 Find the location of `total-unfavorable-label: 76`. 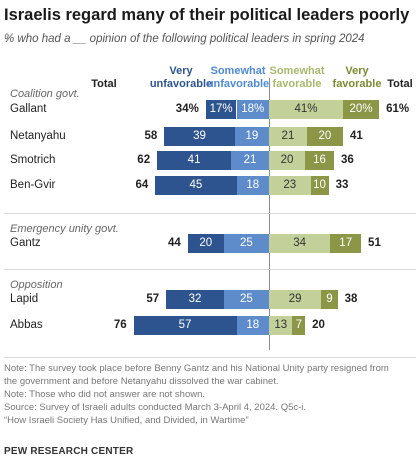

total-unfavorable-label: 76 is located at coordinates (120, 325).